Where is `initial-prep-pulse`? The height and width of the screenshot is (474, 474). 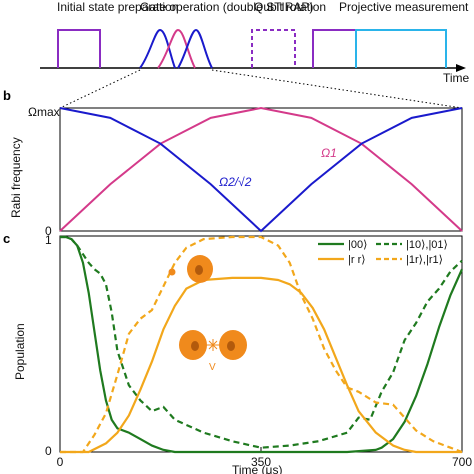
initial-prep-pulse is located at coordinates (79, 48).